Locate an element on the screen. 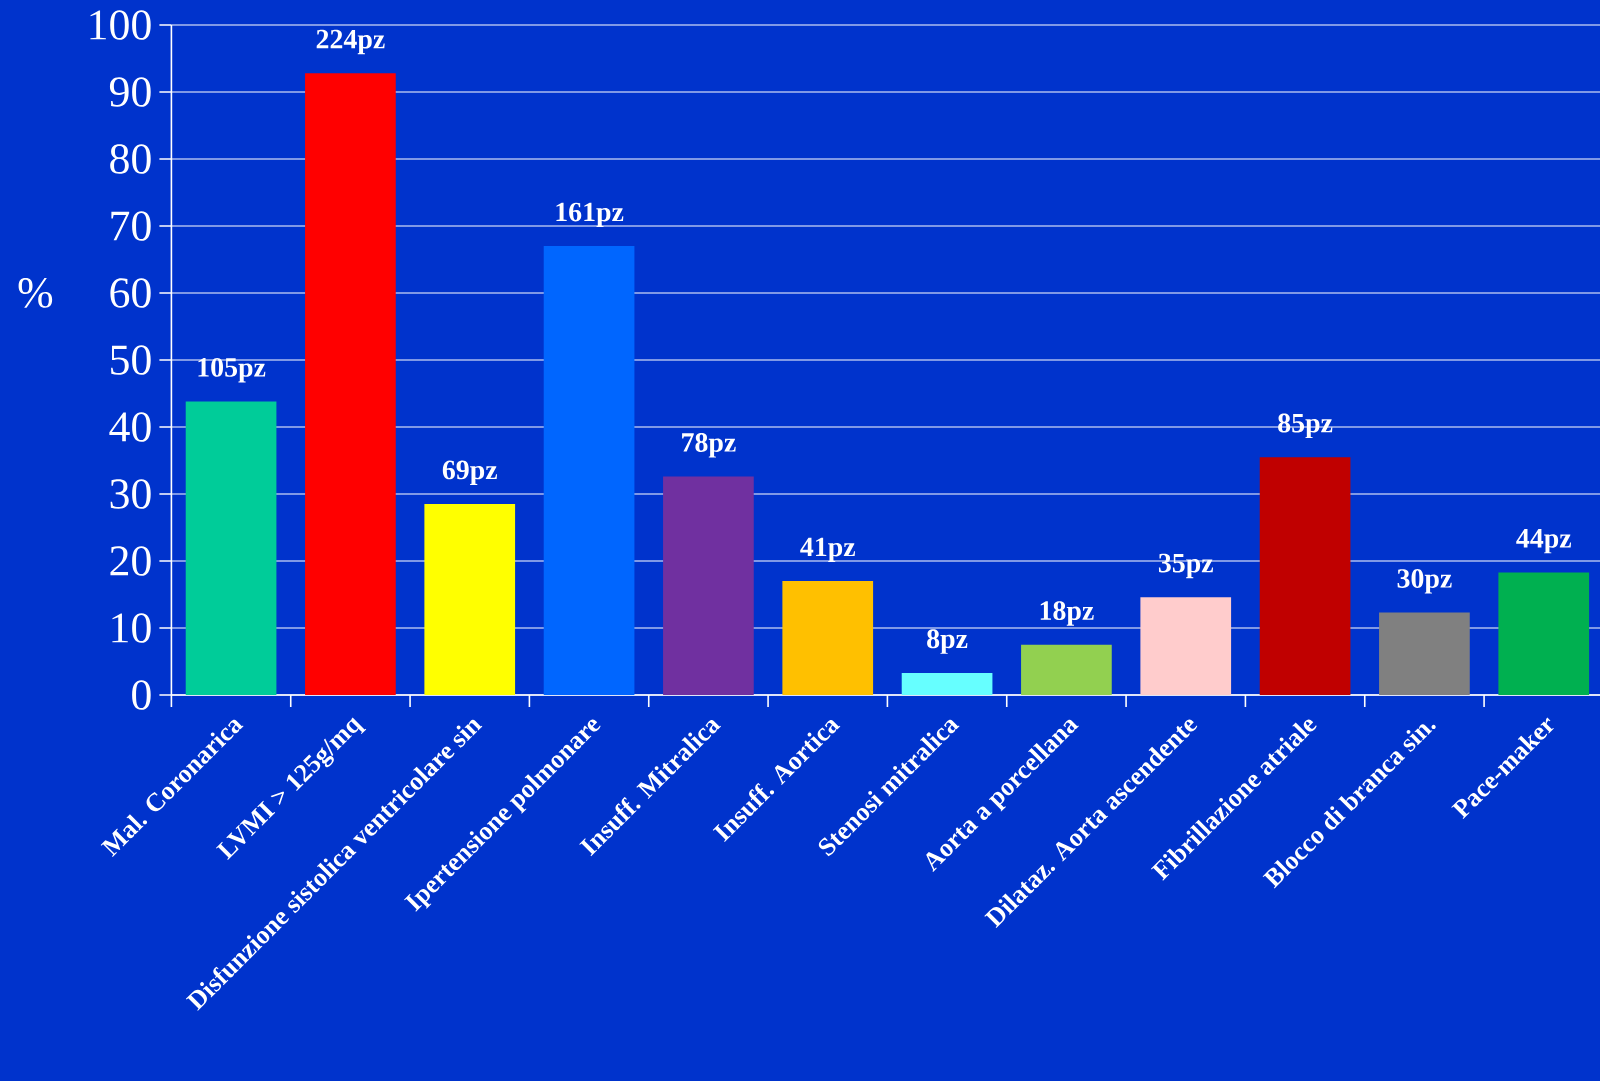 Image resolution: width=1600 pixels, height=1081 pixels. annotation: 161pz is located at coordinates (590, 215).